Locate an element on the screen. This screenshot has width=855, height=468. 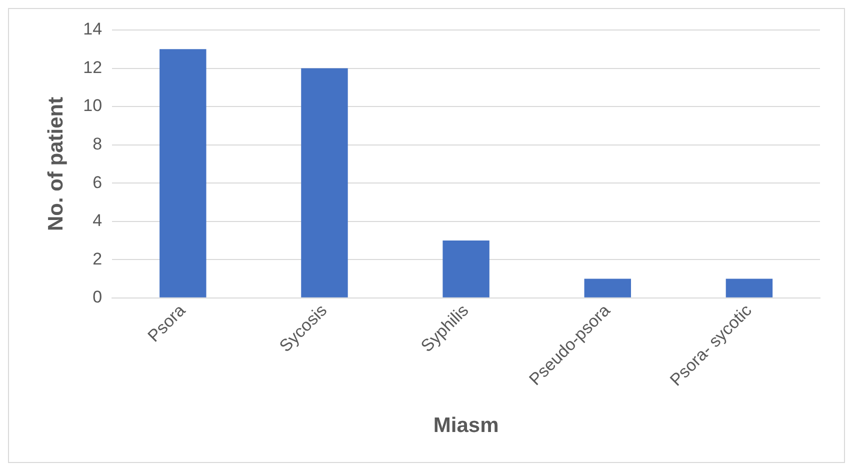
y-tick-label: 6 is located at coordinates (97, 182).